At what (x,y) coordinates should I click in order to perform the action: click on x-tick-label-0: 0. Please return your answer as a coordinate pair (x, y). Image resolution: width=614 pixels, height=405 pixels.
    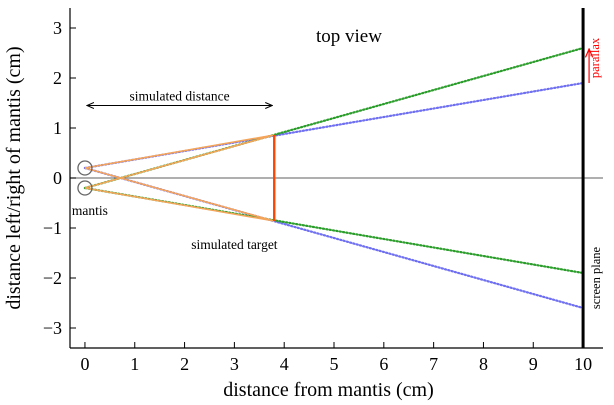
    Looking at the image, I should click on (84, 364).